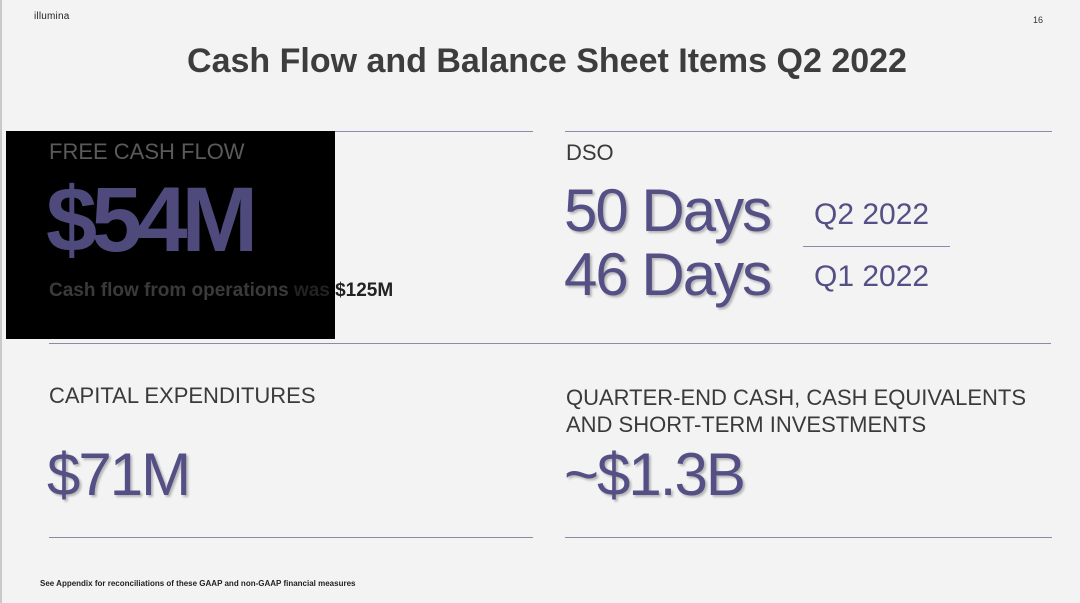  I want to click on illumina-logo: illumina, so click(52, 16).